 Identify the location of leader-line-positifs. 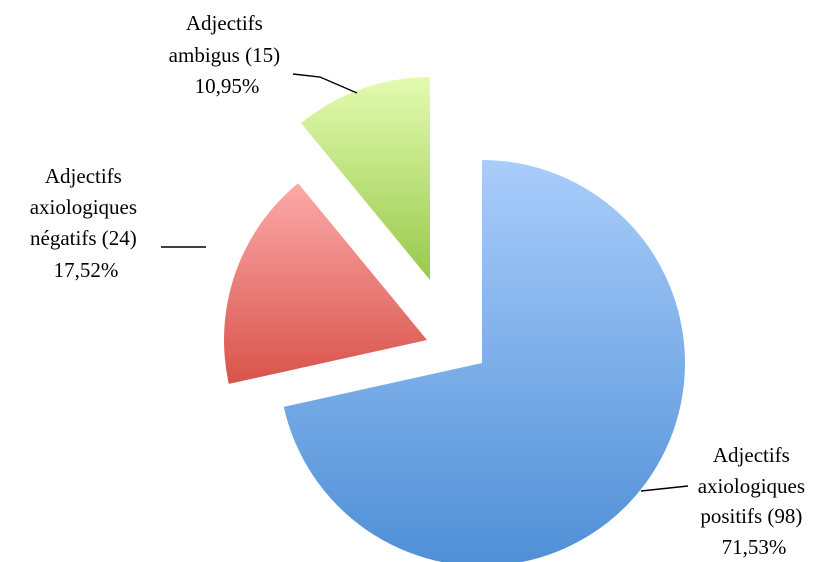
(664, 488).